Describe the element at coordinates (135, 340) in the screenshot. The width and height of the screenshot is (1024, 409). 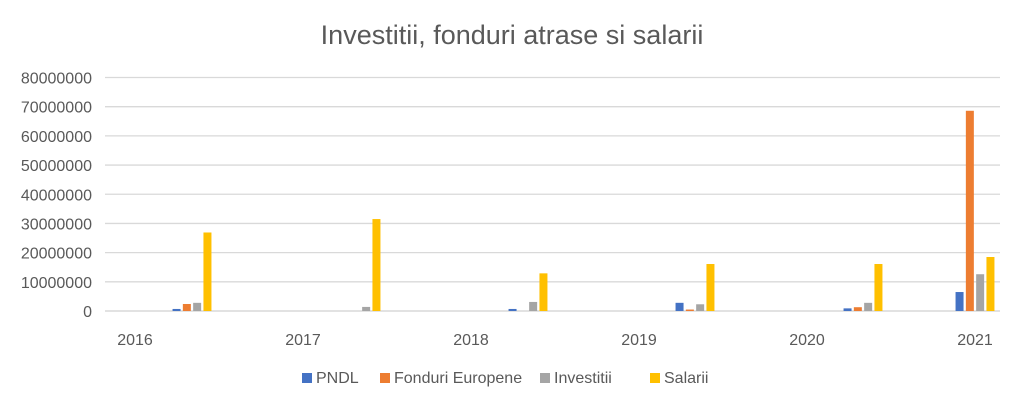
I see `x-tick-label: 2016` at that location.